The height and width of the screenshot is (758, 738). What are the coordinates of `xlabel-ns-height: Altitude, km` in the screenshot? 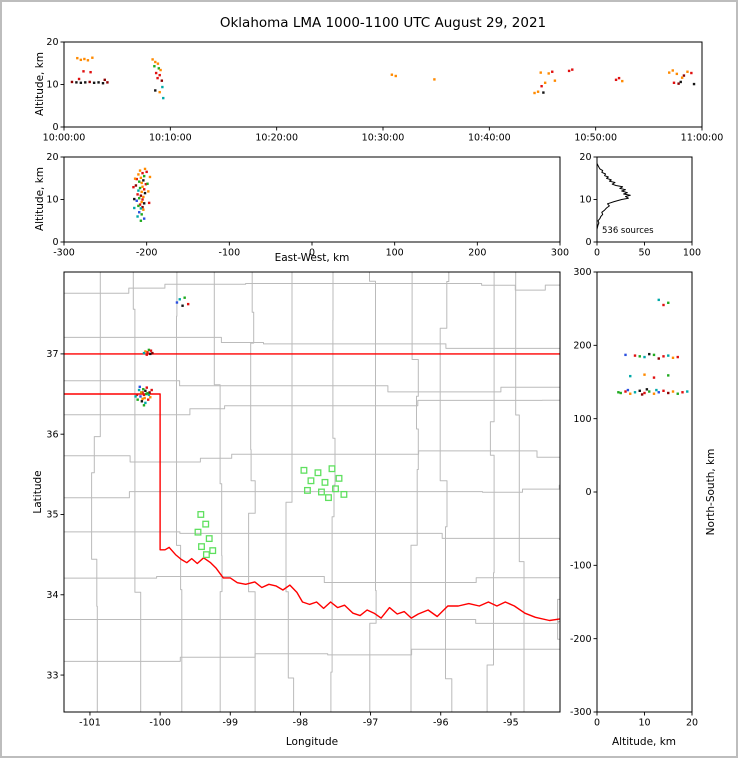 It's located at (644, 742).